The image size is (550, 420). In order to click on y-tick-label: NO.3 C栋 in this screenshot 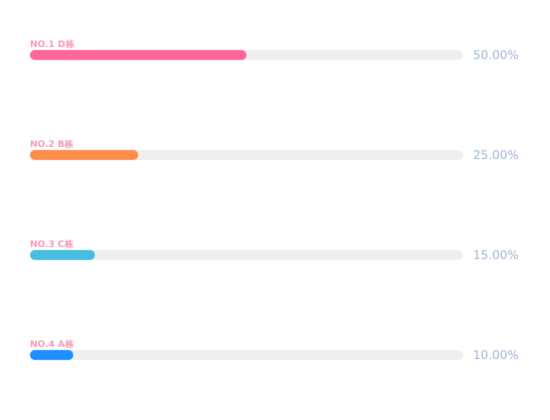, I will do `click(52, 244)`.